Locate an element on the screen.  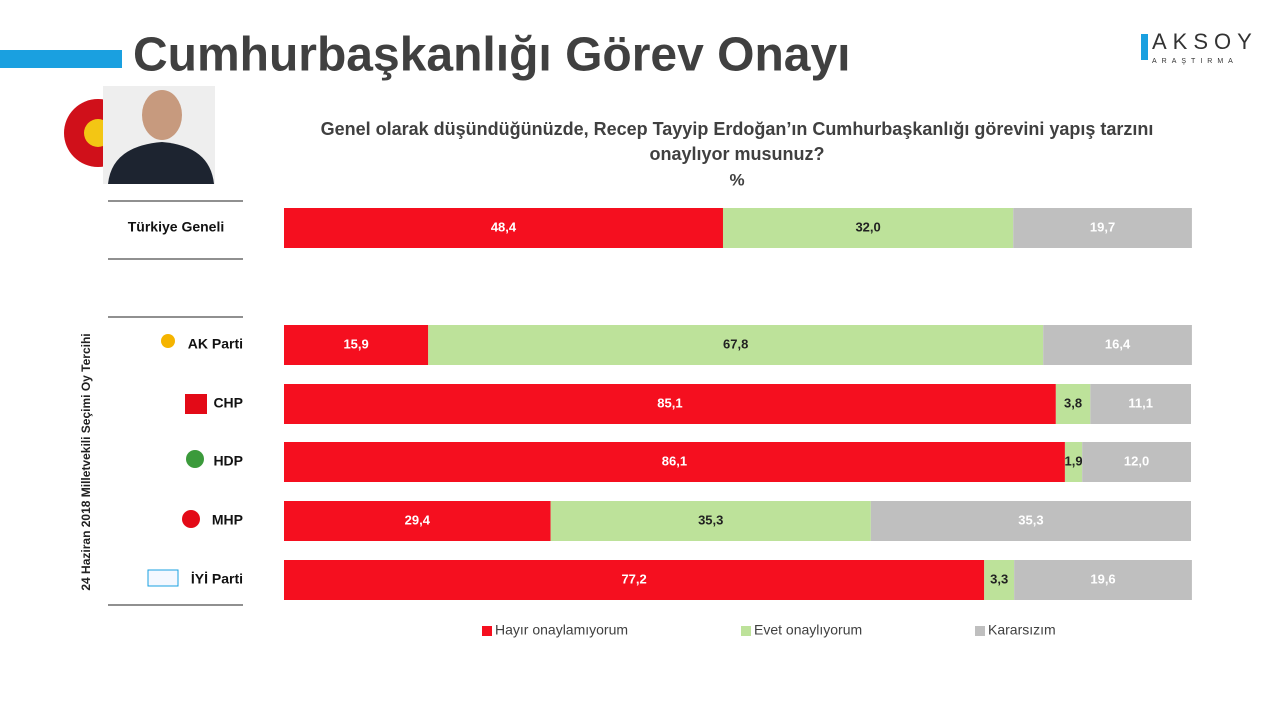
accent-bar is located at coordinates (61, 59).